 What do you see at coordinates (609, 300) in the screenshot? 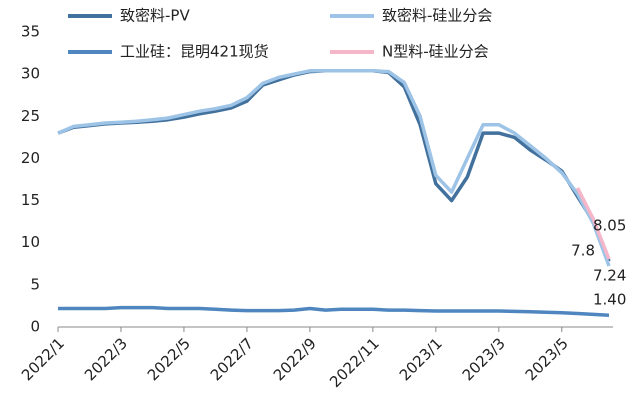
I see `annotation: 1.40` at bounding box center [609, 300].